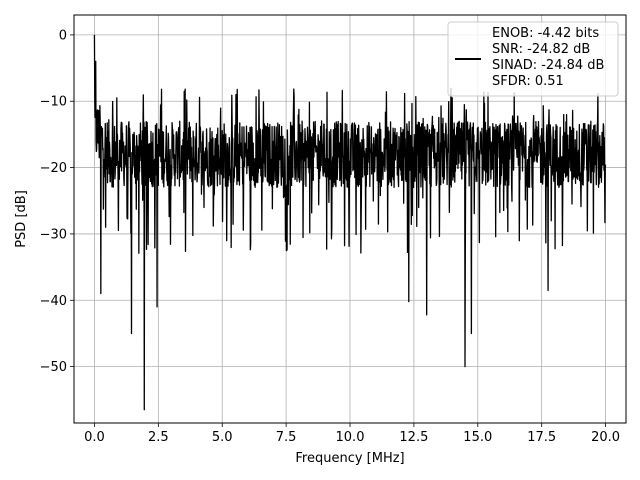 This screenshot has height=480, width=640. What do you see at coordinates (350, 437) in the screenshot?
I see `x-tick-label: 10.0` at bounding box center [350, 437].